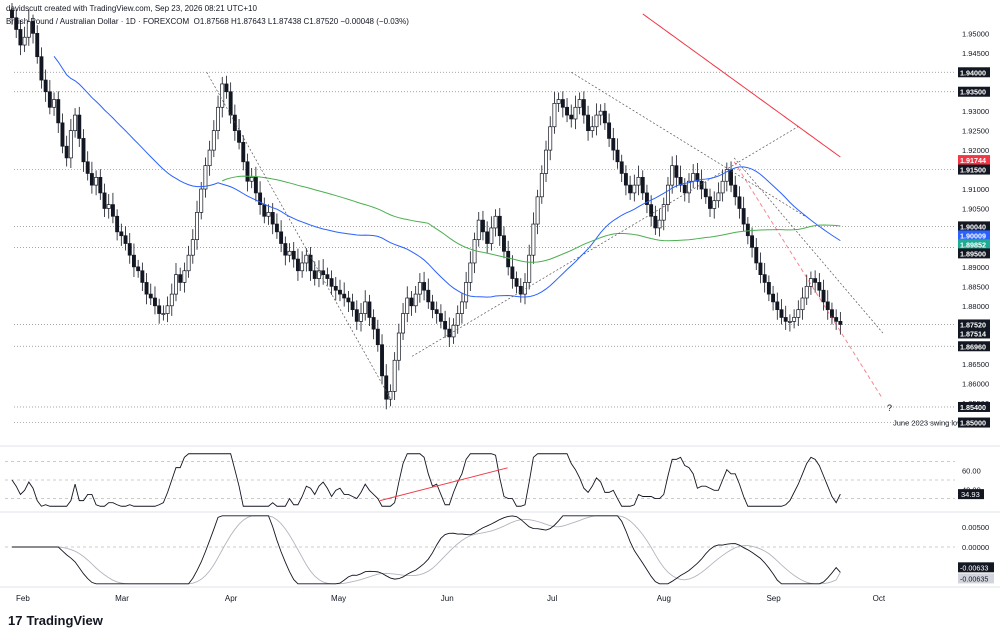 The width and height of the screenshot is (1000, 639). What do you see at coordinates (975, 53) in the screenshot?
I see `price-tick-label: 1.94500` at bounding box center [975, 53].